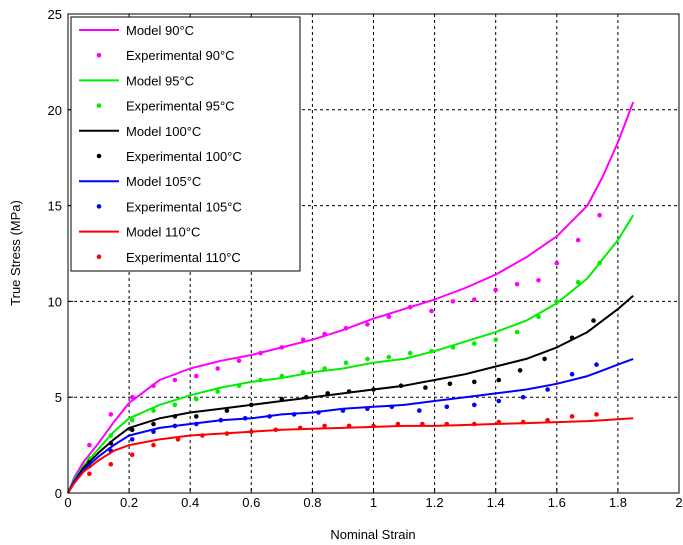  Describe the element at coordinates (15, 253) in the screenshot. I see `y-axis-label: True Stress (MPa)` at that location.